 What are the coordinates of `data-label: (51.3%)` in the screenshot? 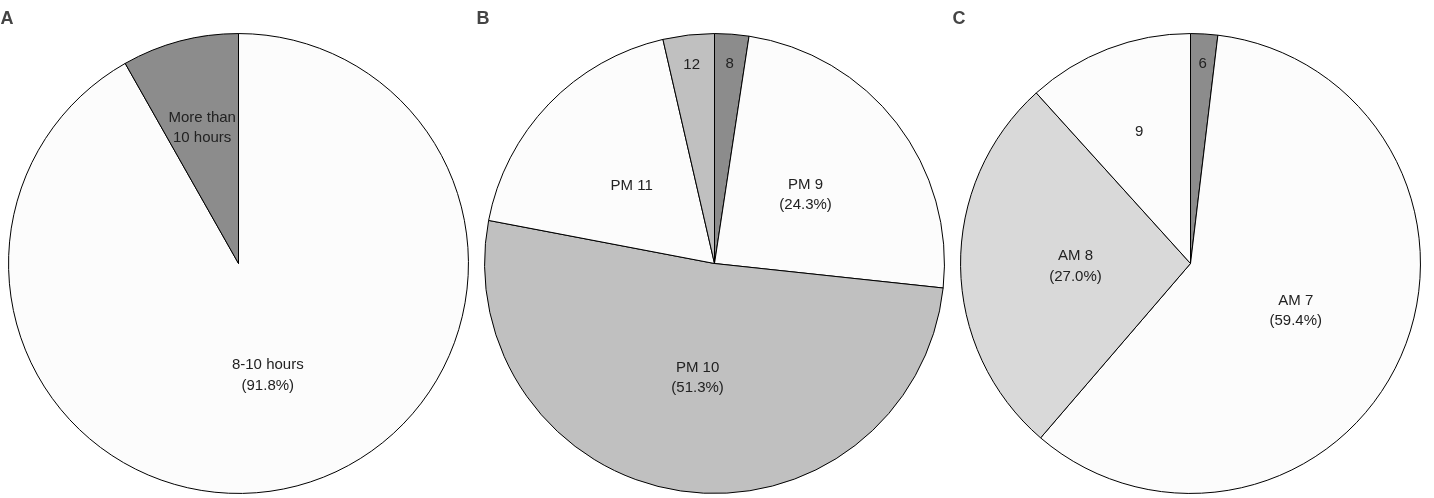 It's located at (697, 387).